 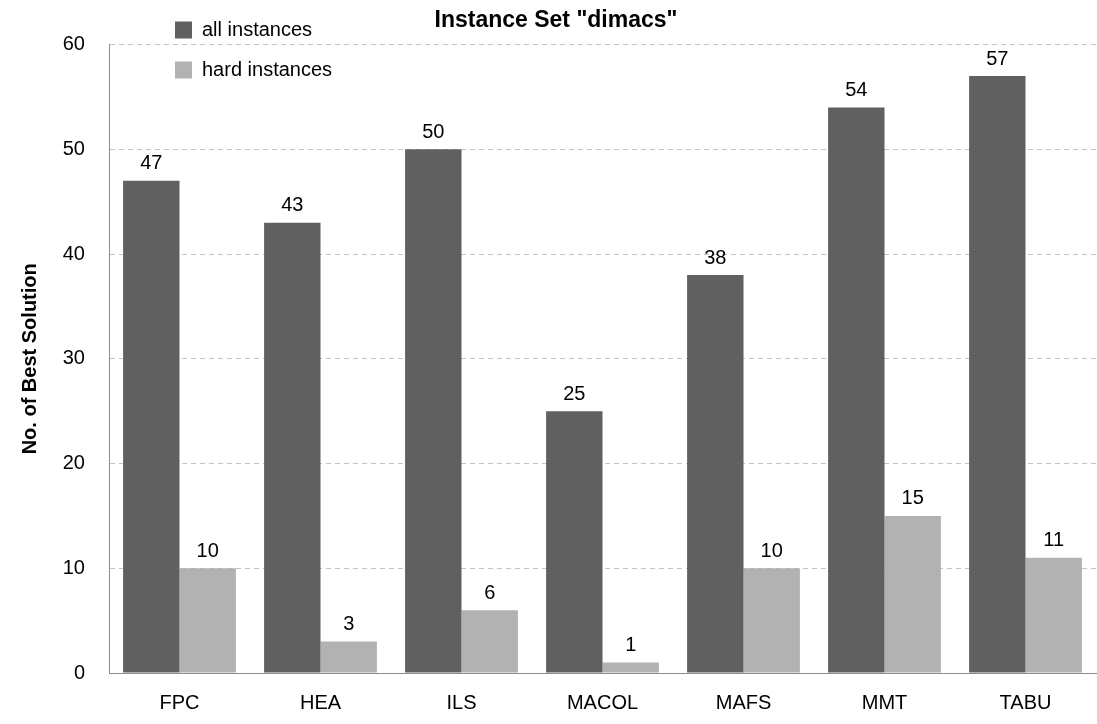 I want to click on x-tick-label: MAFS, so click(x=743, y=701).